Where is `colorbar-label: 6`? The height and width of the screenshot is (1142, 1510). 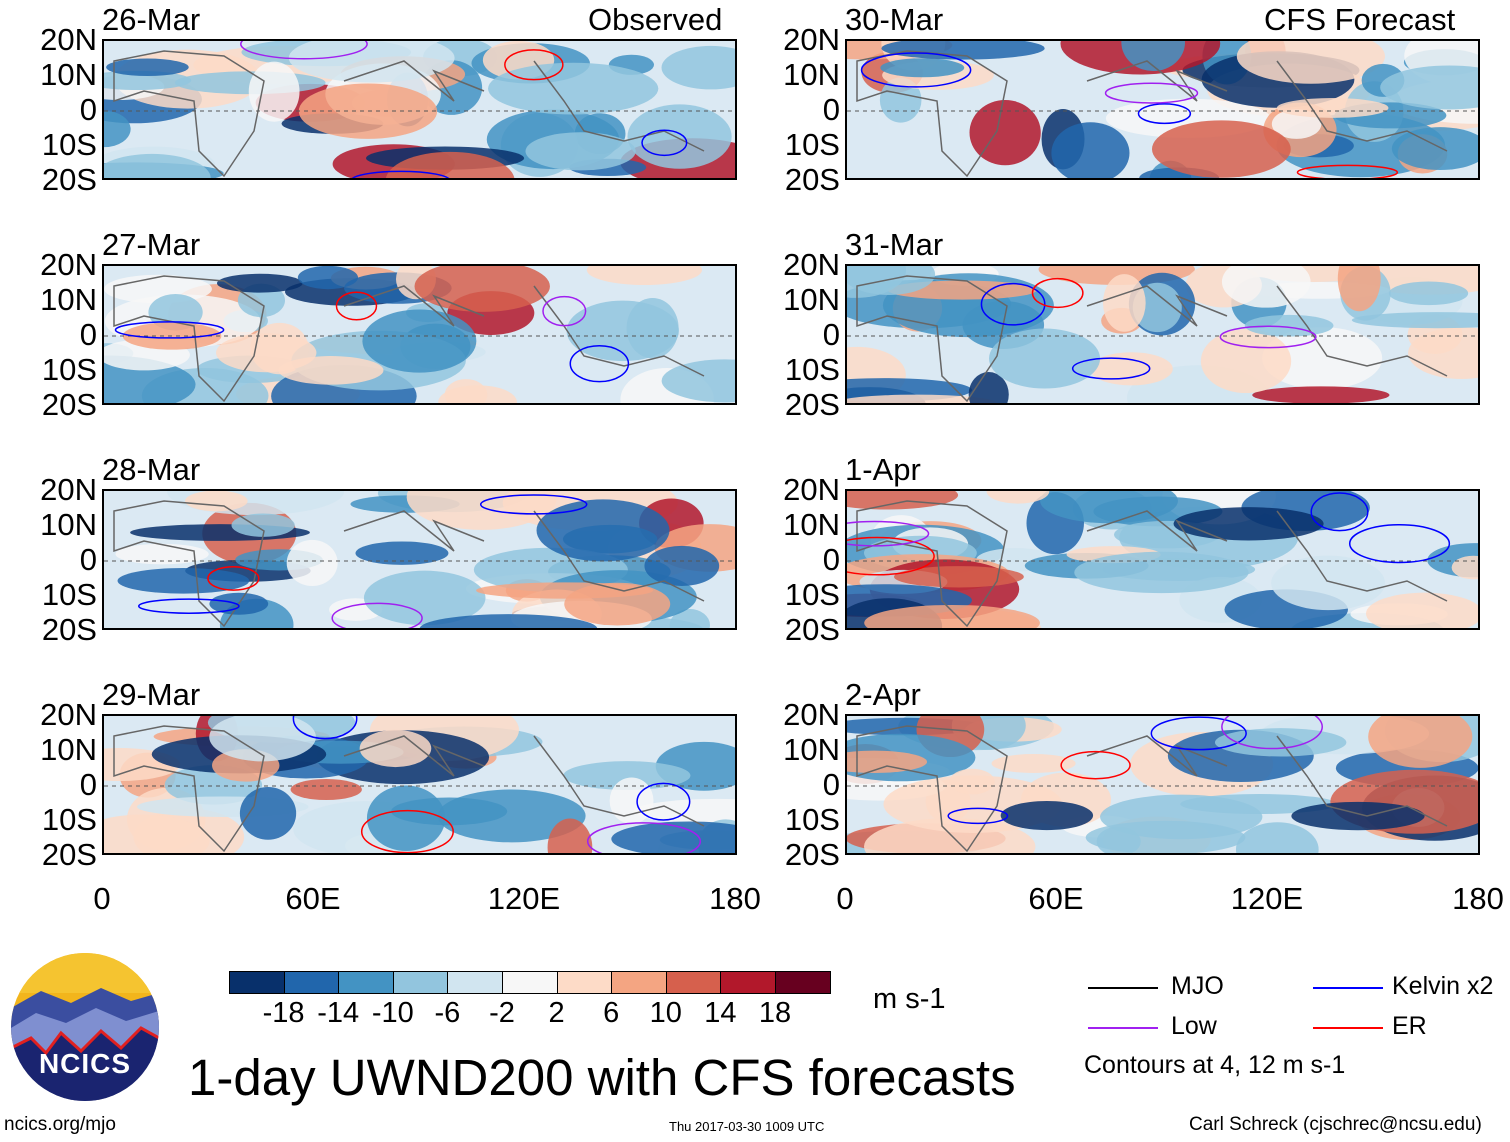
colorbar-label: 6 is located at coordinates (611, 1013).